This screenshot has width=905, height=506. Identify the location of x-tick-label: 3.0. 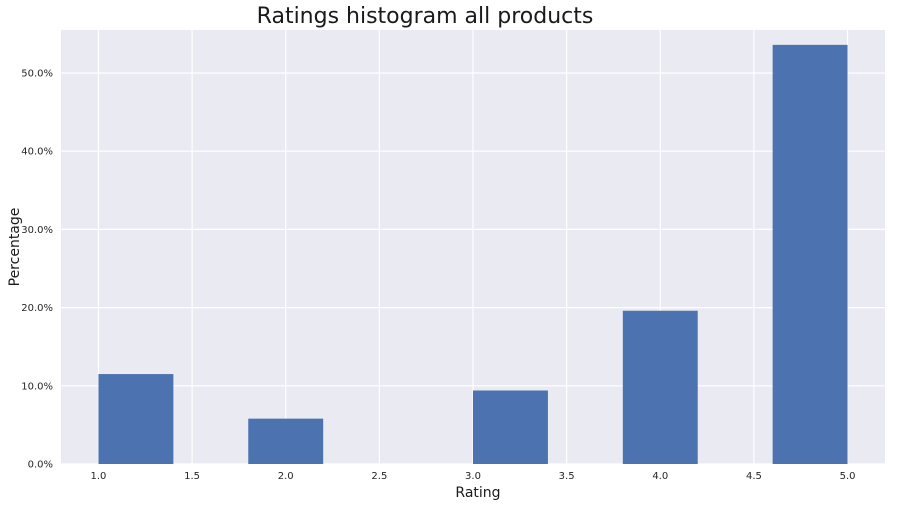
(473, 476).